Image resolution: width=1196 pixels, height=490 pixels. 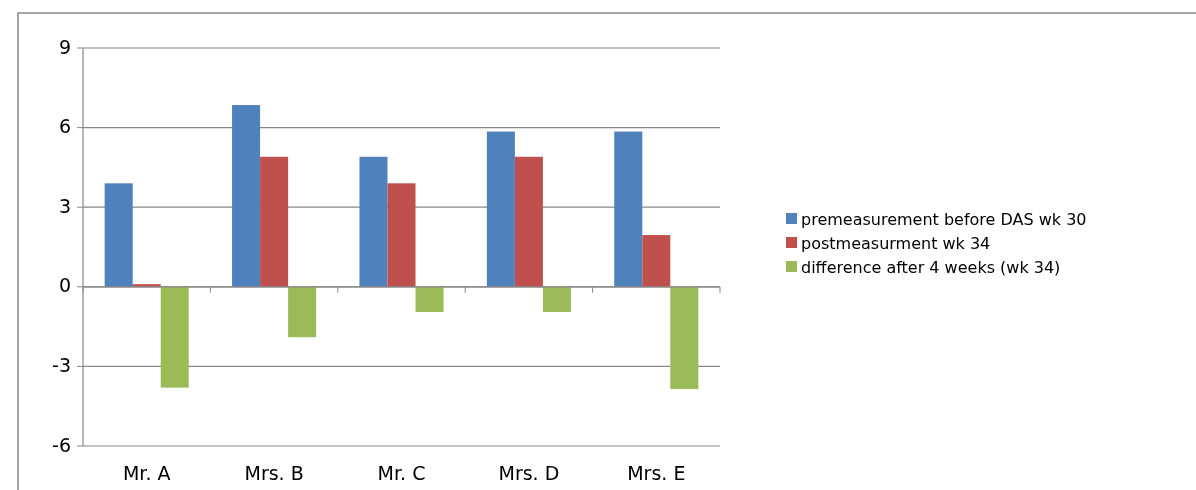 I want to click on legend-label: difference after 4 weeks (wk 34), so click(x=931, y=267).